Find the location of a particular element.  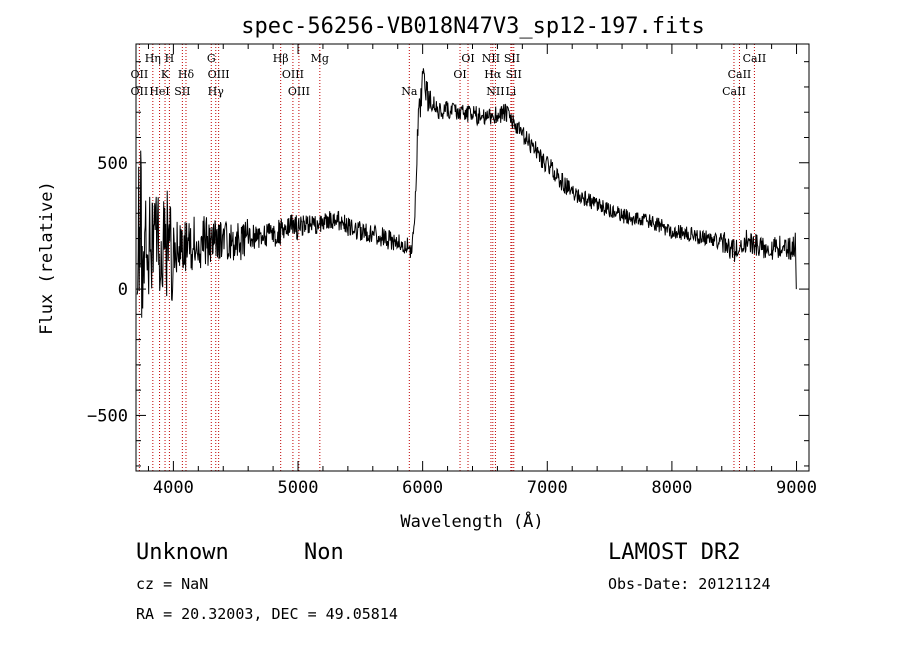

y-axis-title: Flux (relative) is located at coordinates (47, 258).